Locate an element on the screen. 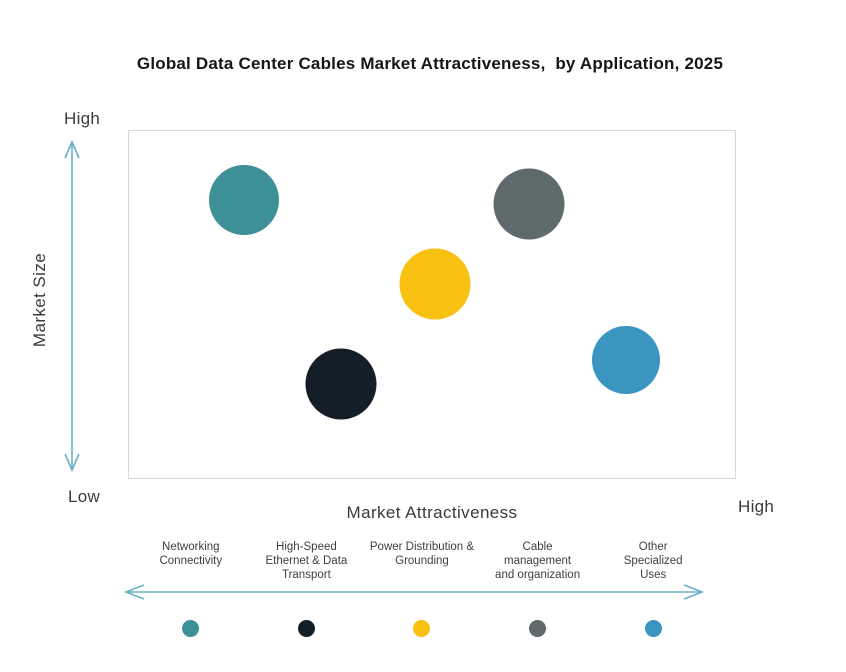 This screenshot has height=672, width=846. legend-item-cable: Cable management and organization is located at coordinates (538, 561).